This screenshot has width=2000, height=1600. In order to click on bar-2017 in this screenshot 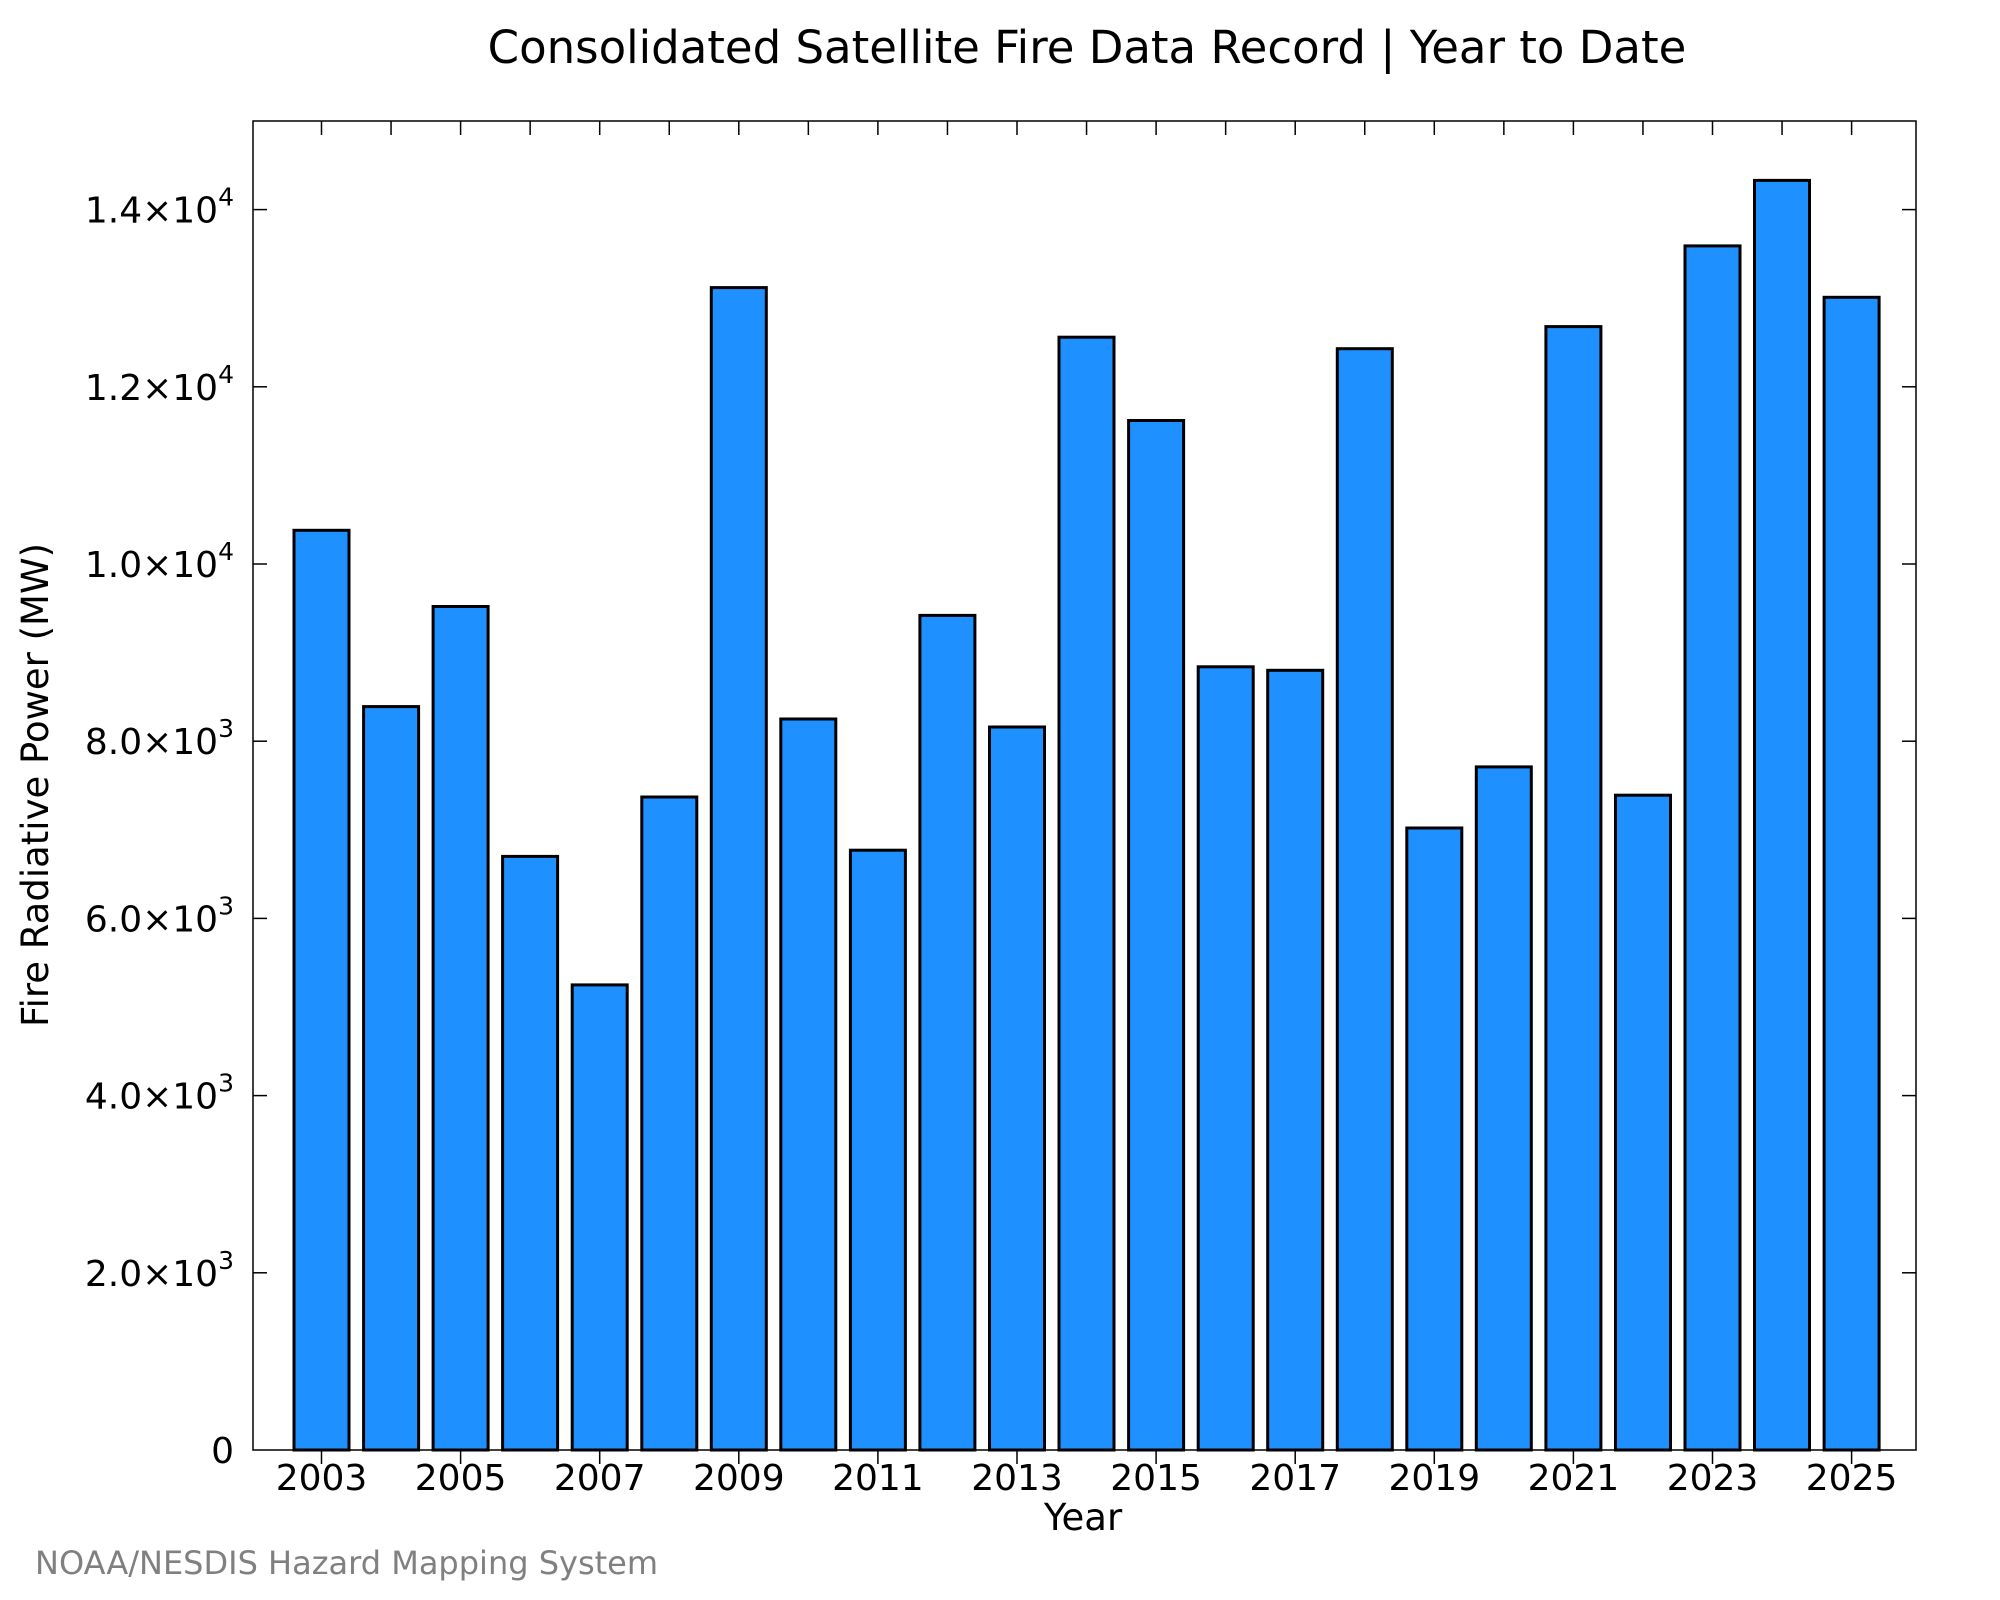, I will do `click(1295, 1060)`.